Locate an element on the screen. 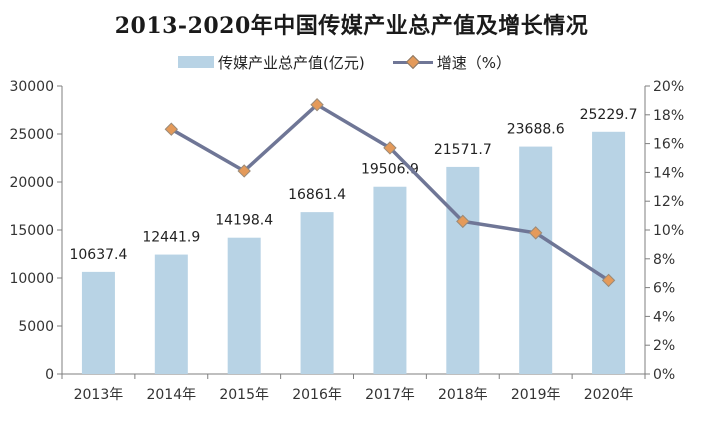 The height and width of the screenshot is (441, 703). y-right-tick-label: 6% is located at coordinates (664, 289).